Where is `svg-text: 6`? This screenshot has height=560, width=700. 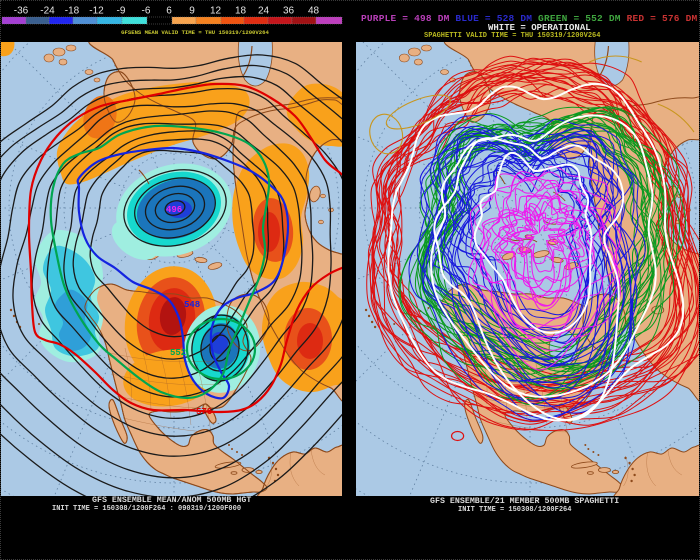 svg-text: 6 is located at coordinates (169, 11).